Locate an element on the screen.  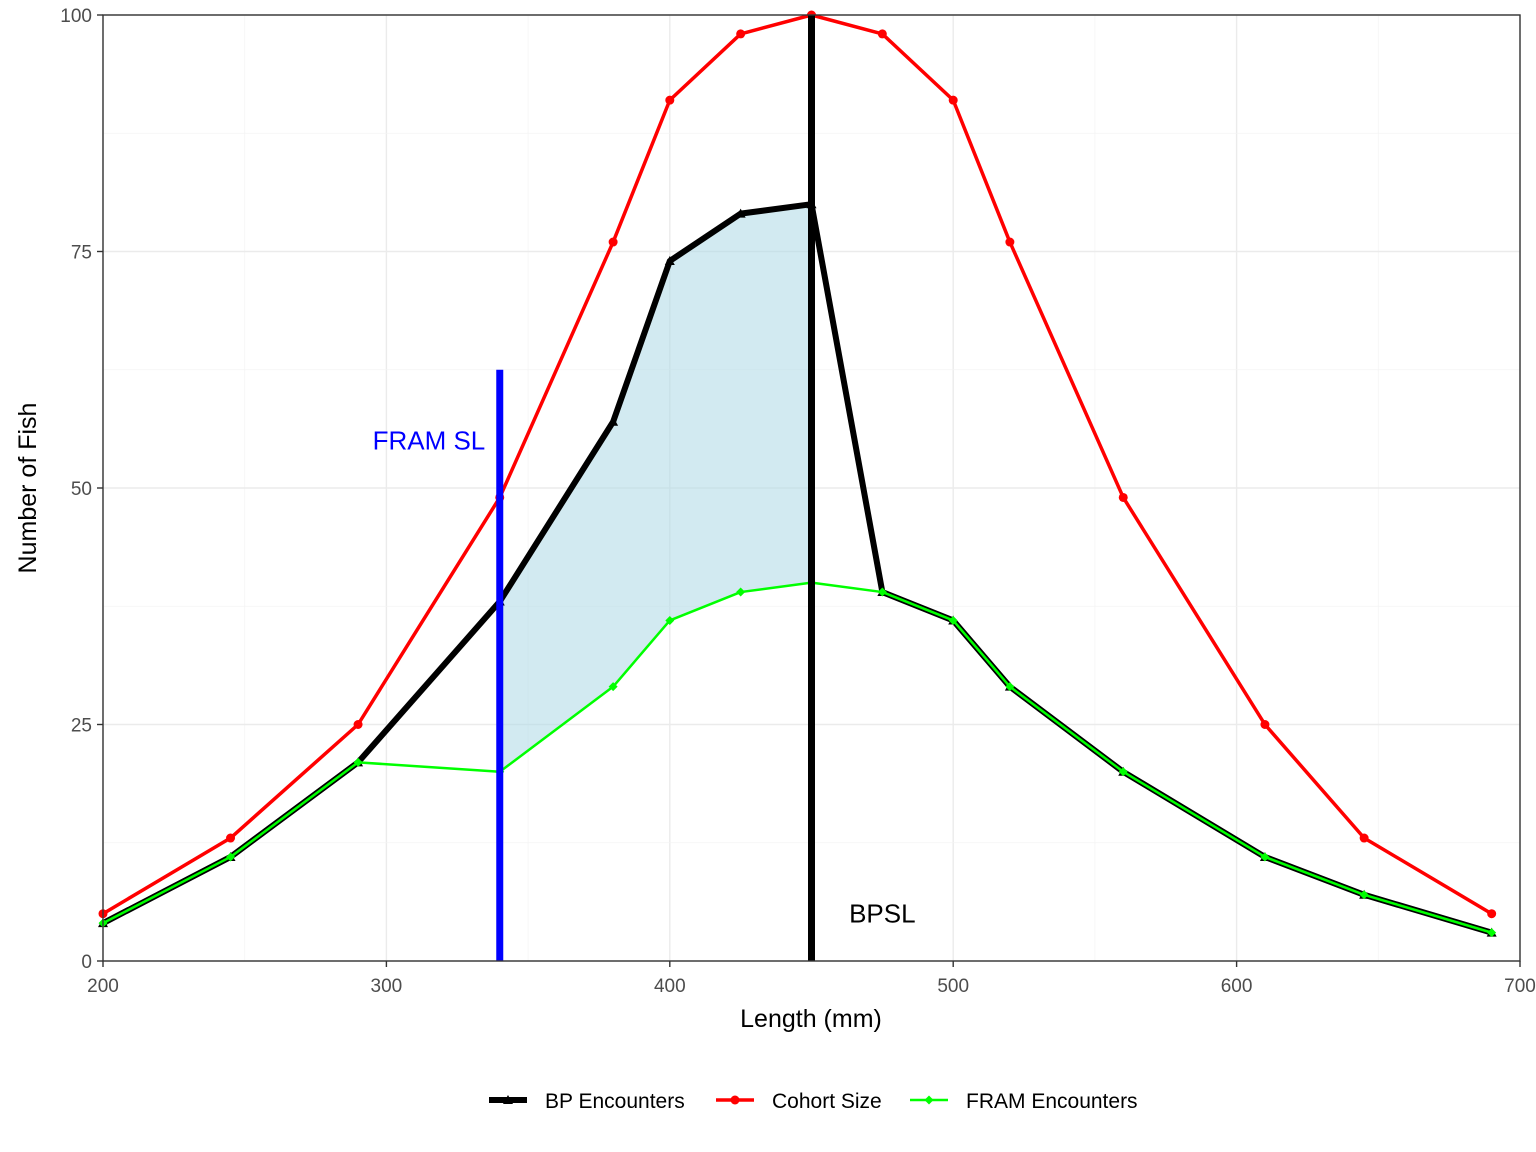
y-tick-label: 0 is located at coordinates (86, 962).